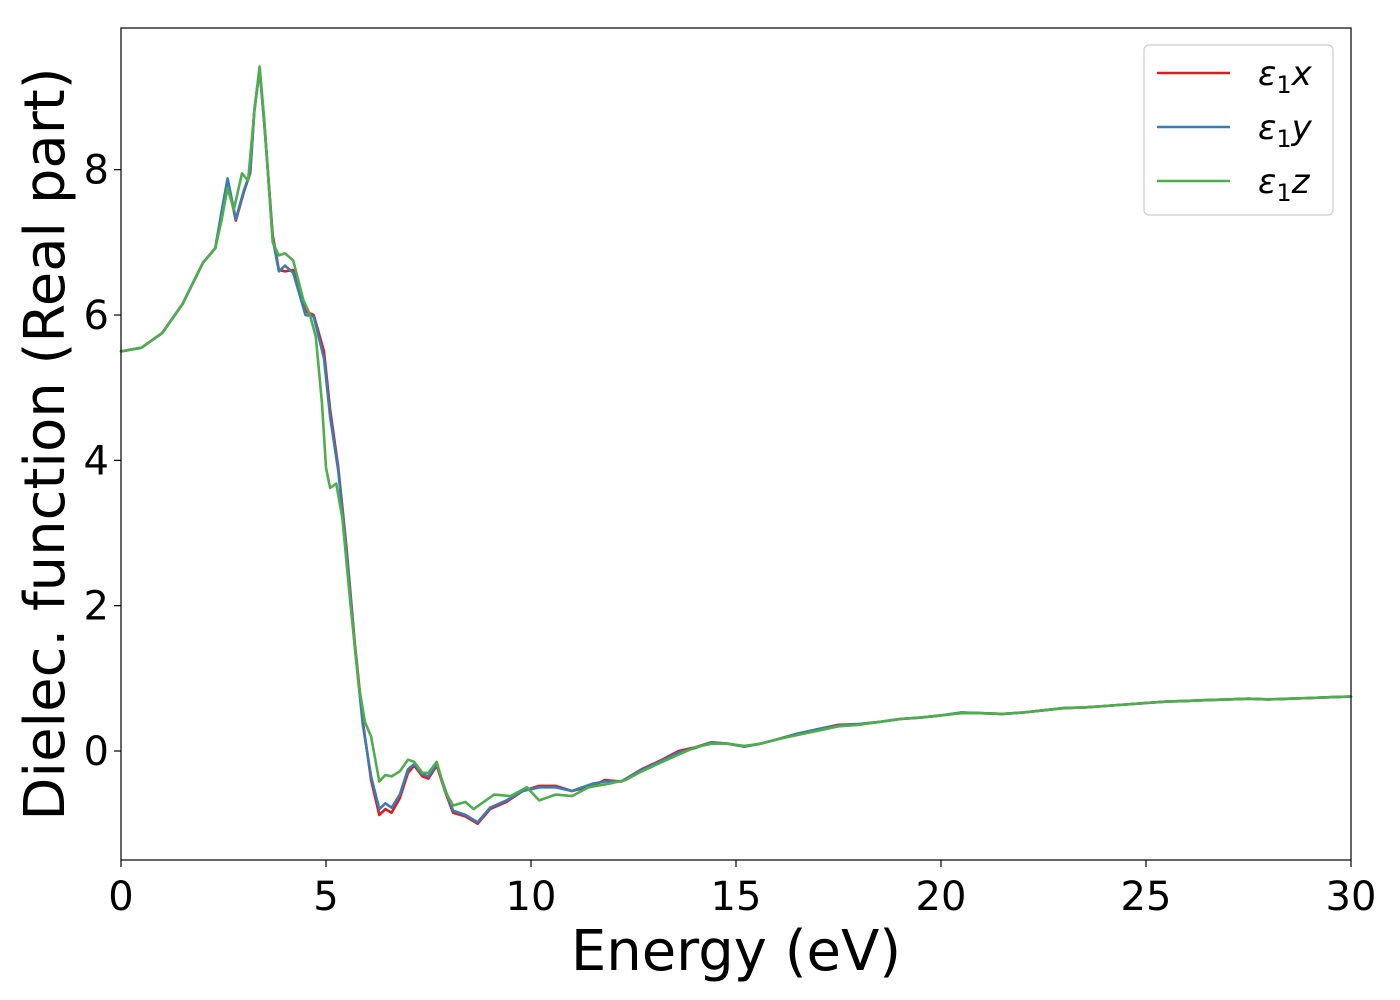 The height and width of the screenshot is (1000, 1400). Describe the element at coordinates (1285, 130) in the screenshot. I see `legend-label-y: ε1y` at that location.